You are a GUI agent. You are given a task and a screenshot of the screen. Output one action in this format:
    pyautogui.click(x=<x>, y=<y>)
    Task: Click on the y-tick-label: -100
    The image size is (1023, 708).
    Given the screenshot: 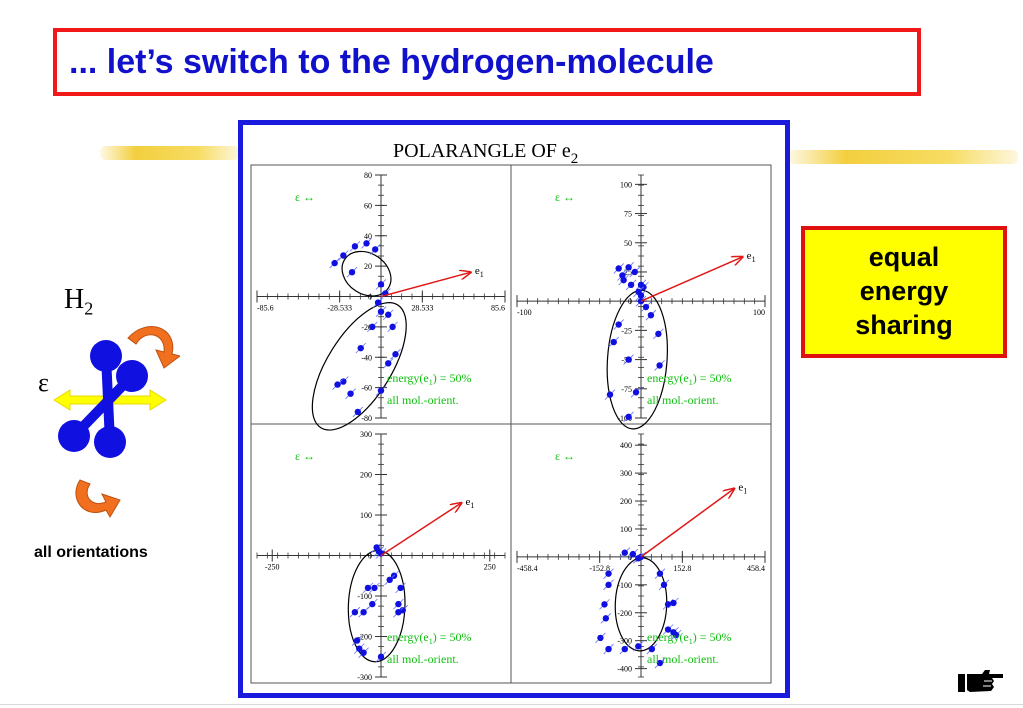 What is the action you would take?
    pyautogui.click(x=364, y=596)
    